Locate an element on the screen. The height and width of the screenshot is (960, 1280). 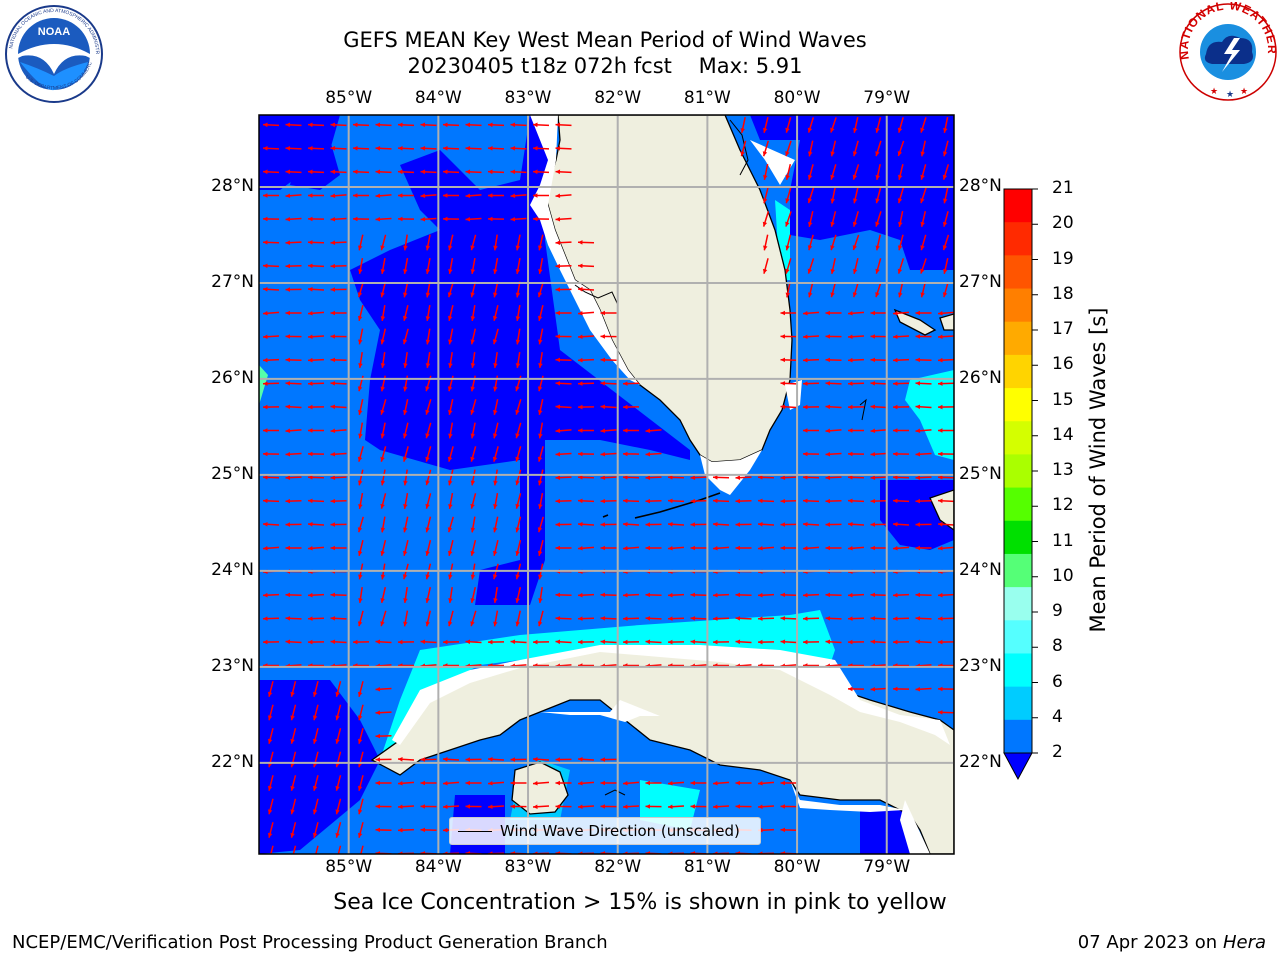
lon-label-top: 81°W is located at coordinates (707, 98).